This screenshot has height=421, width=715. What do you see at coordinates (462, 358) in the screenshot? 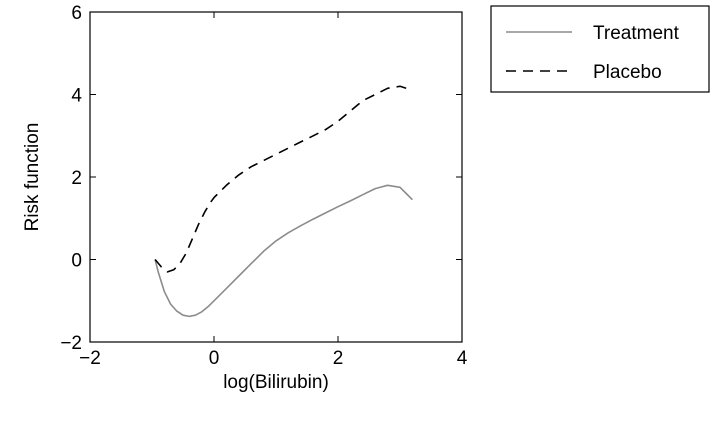
I see `x-tick-label: 4` at bounding box center [462, 358].